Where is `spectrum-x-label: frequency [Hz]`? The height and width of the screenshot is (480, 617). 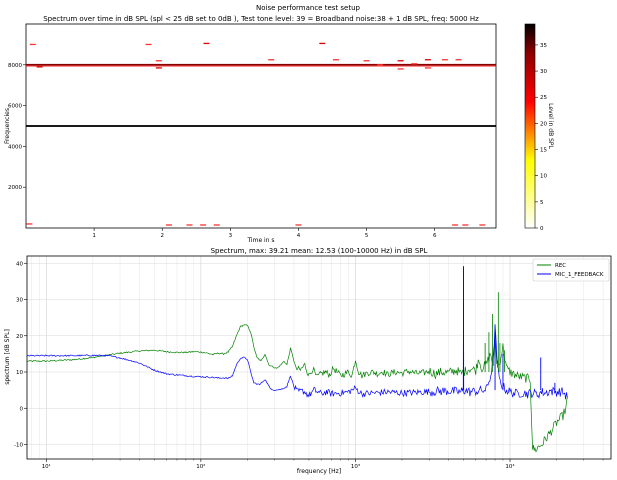
spectrum-x-label: frequency [Hz] is located at coordinates (319, 471).